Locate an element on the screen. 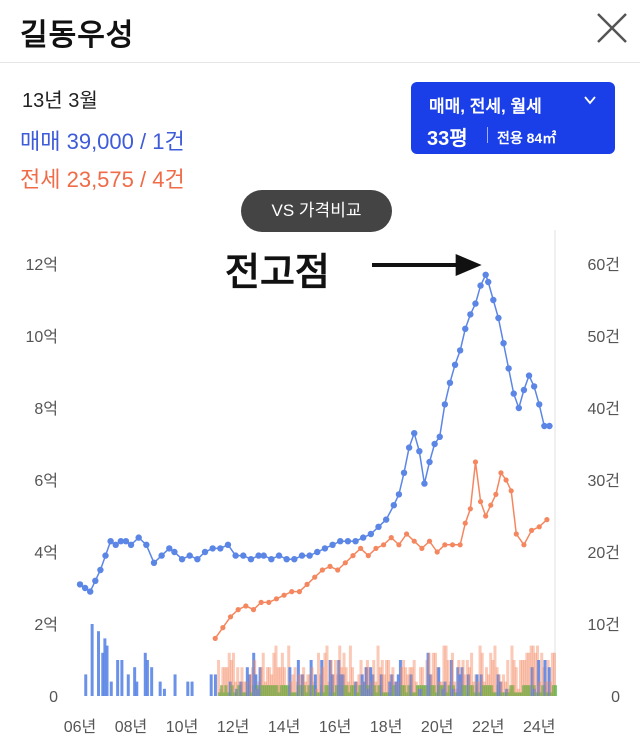 Image resolution: width=640 pixels, height=755 pixels. x-tick-label: 10년 is located at coordinates (182, 727).